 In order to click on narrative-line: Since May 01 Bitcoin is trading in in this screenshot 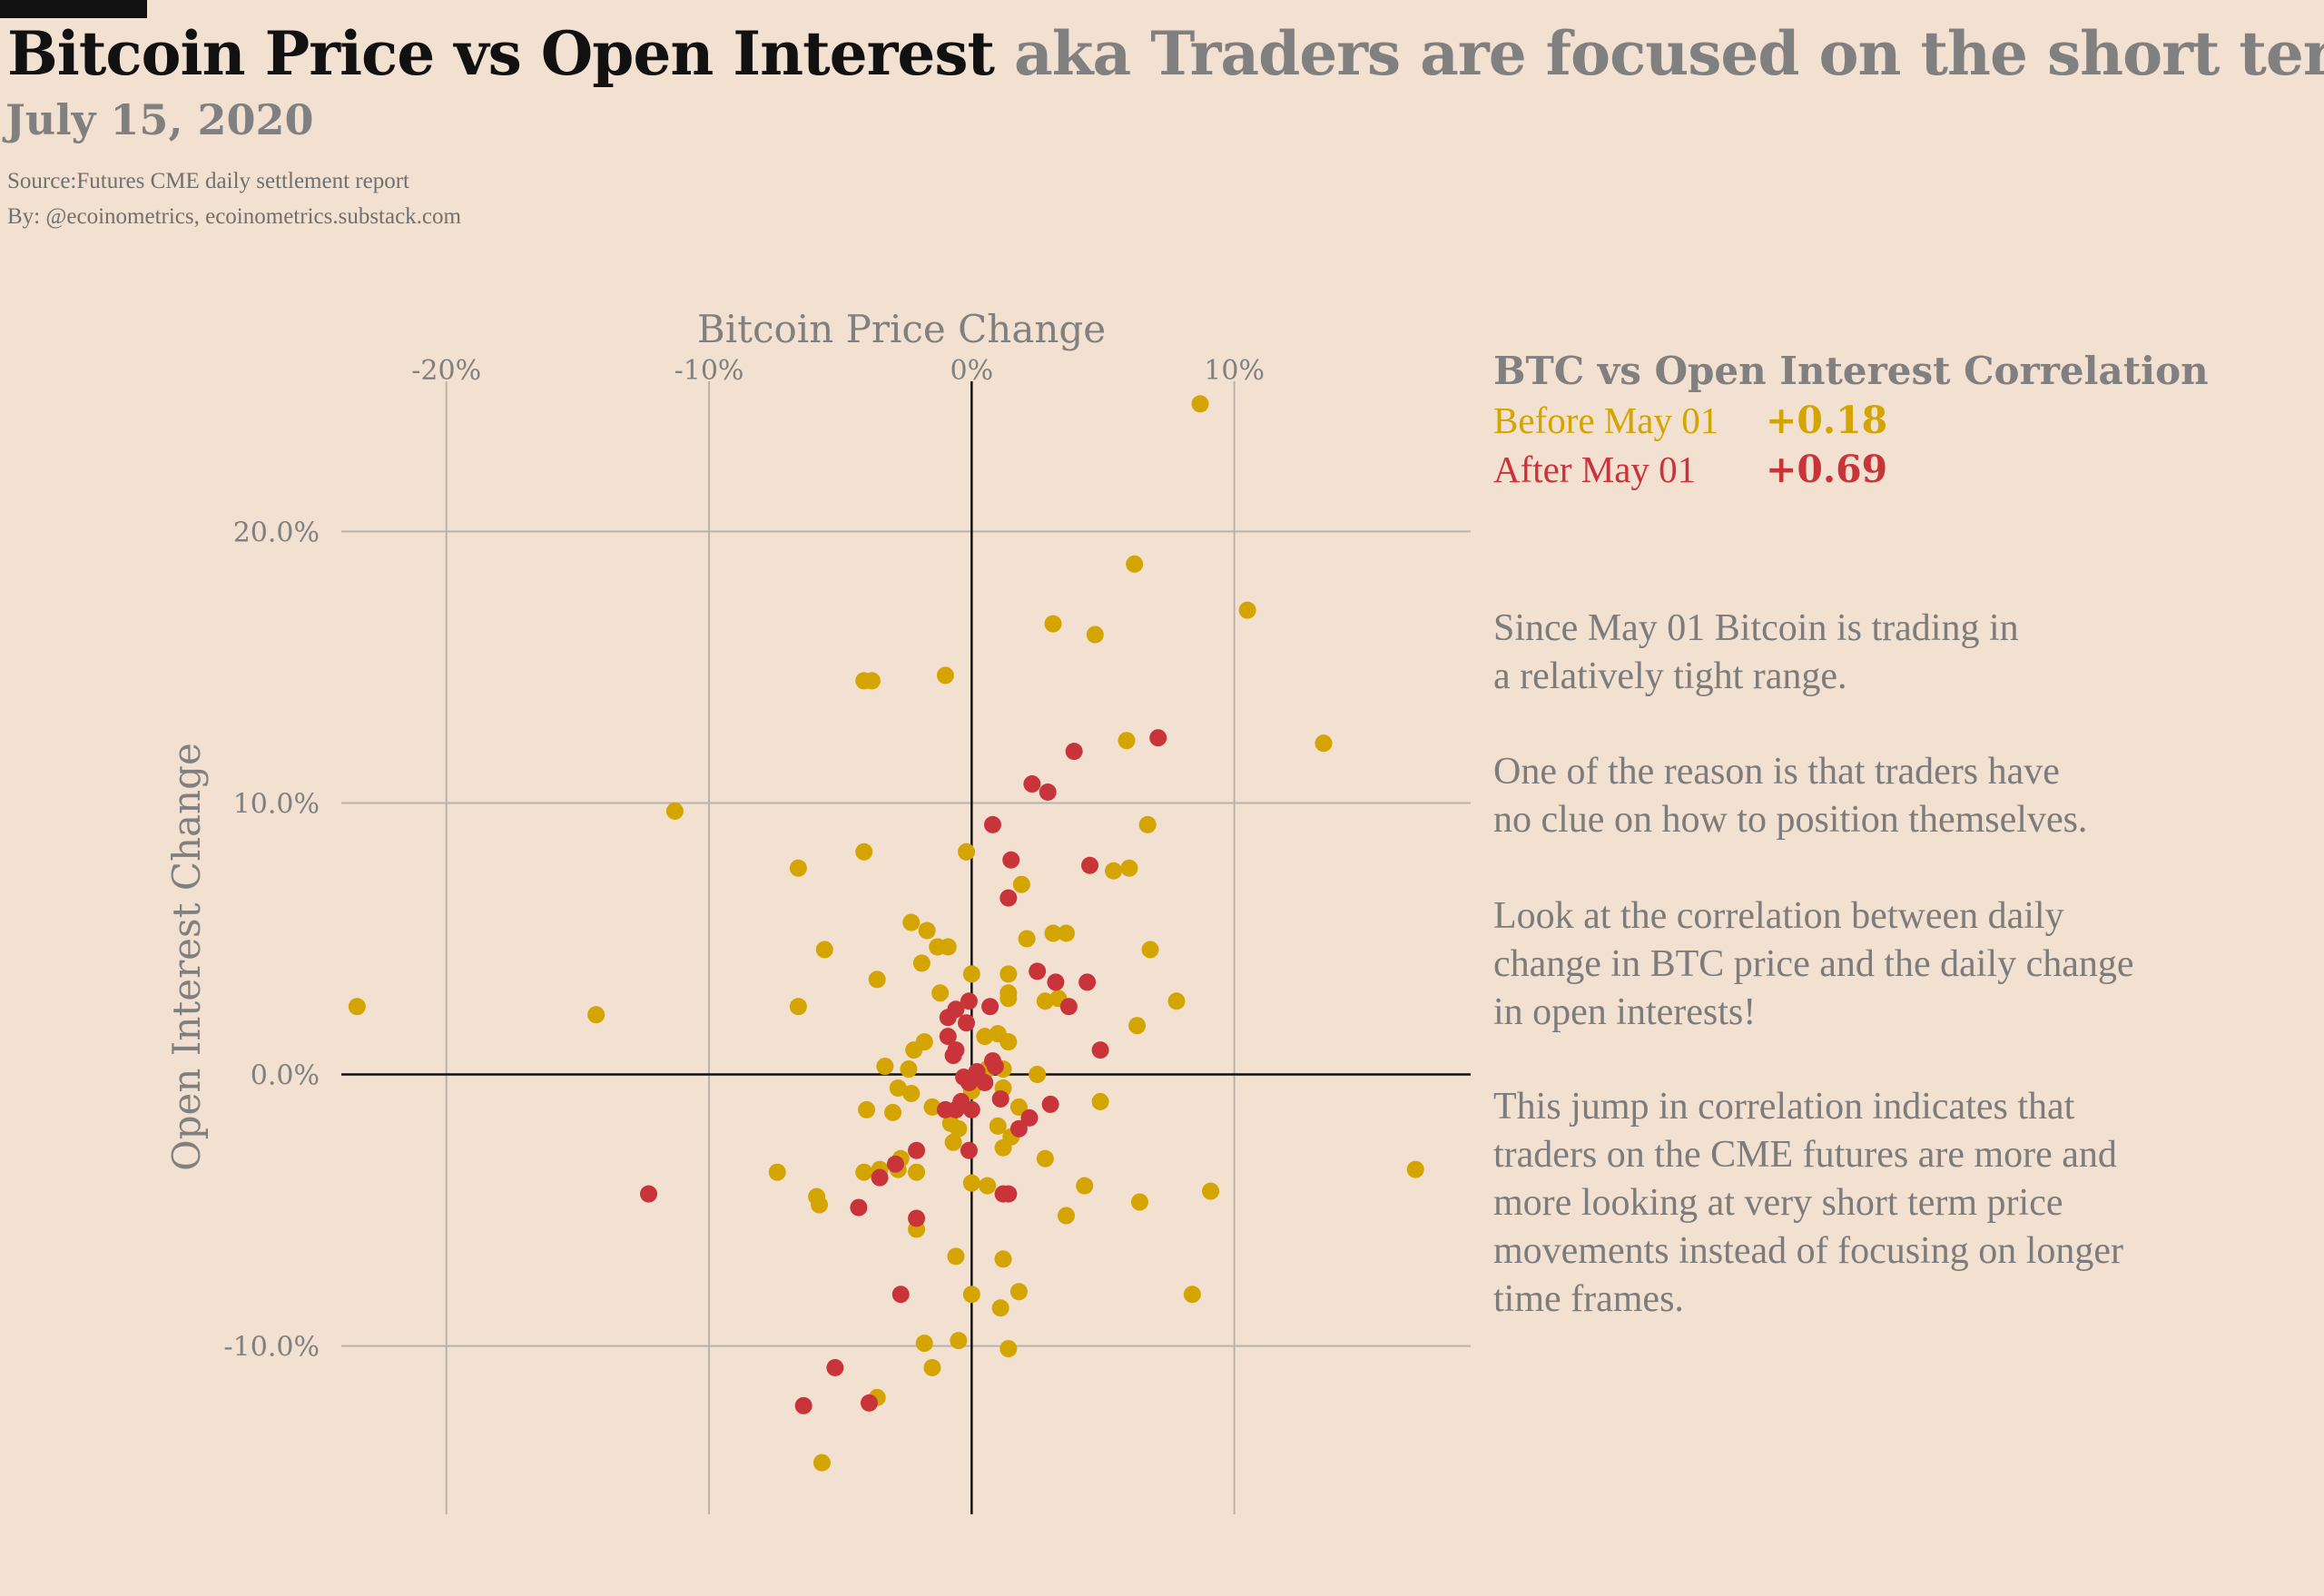, I will do `click(1756, 628)`.